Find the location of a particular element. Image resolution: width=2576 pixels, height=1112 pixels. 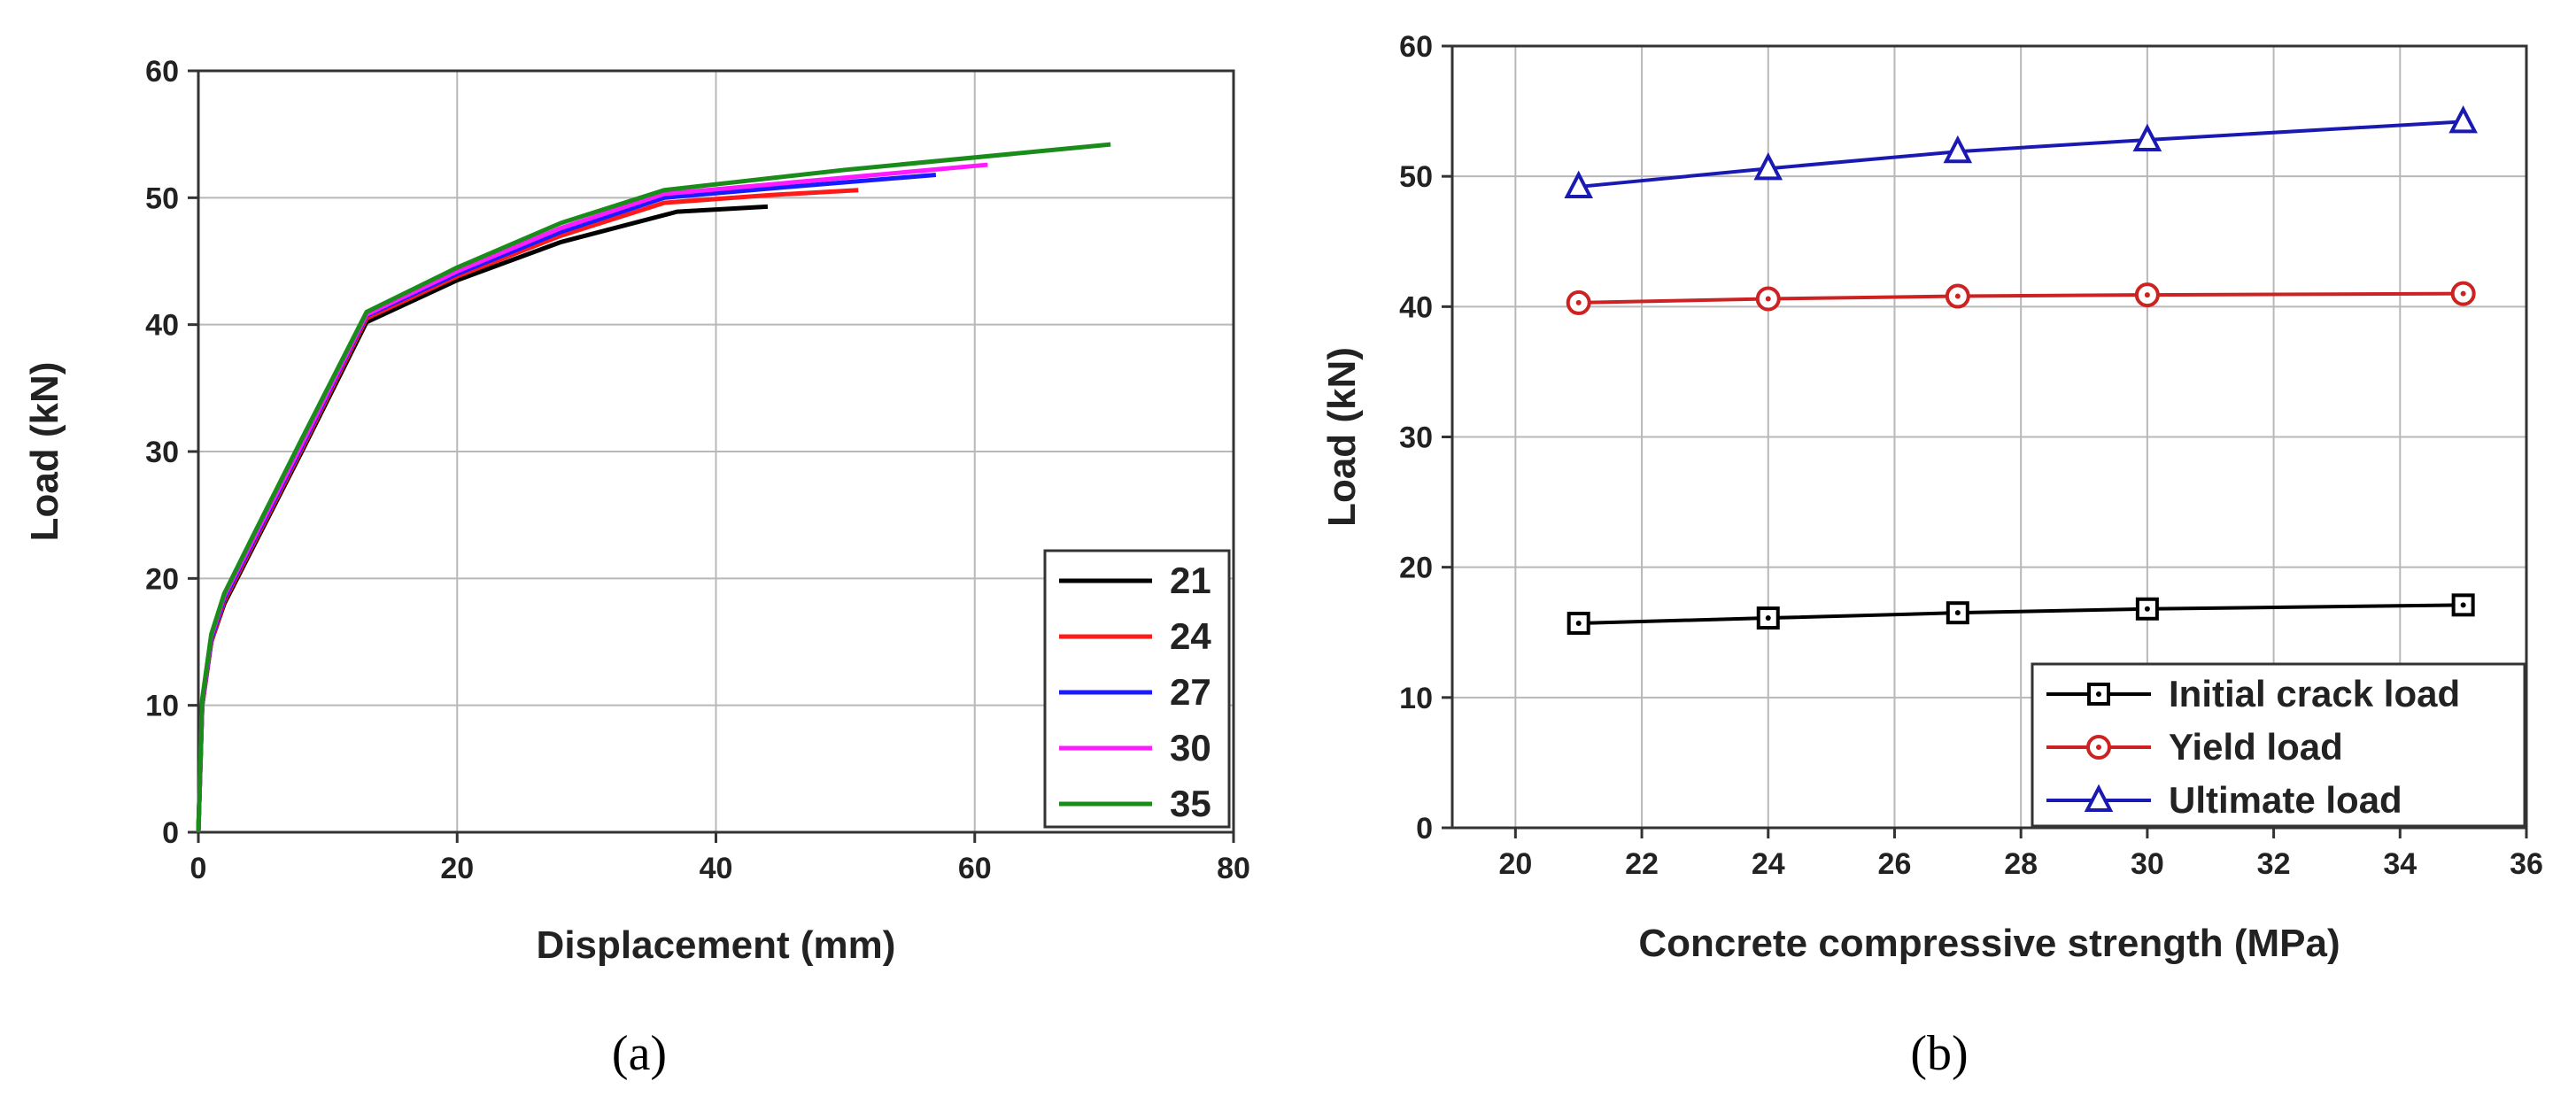

panel-label: (a) is located at coordinates (639, 1054).